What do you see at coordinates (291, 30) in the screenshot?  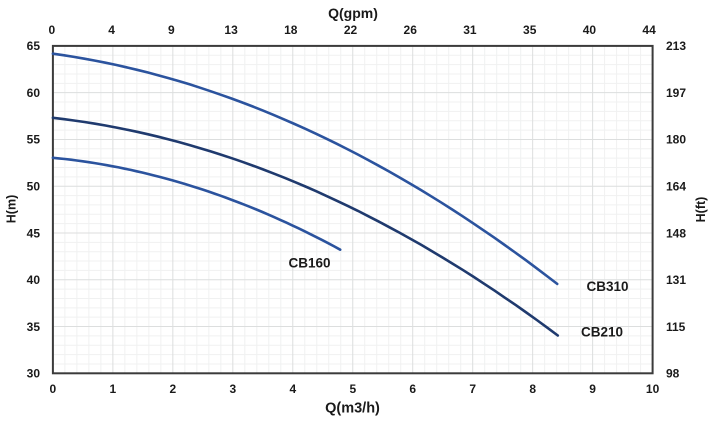 I see `svg-text: 18` at bounding box center [291, 30].